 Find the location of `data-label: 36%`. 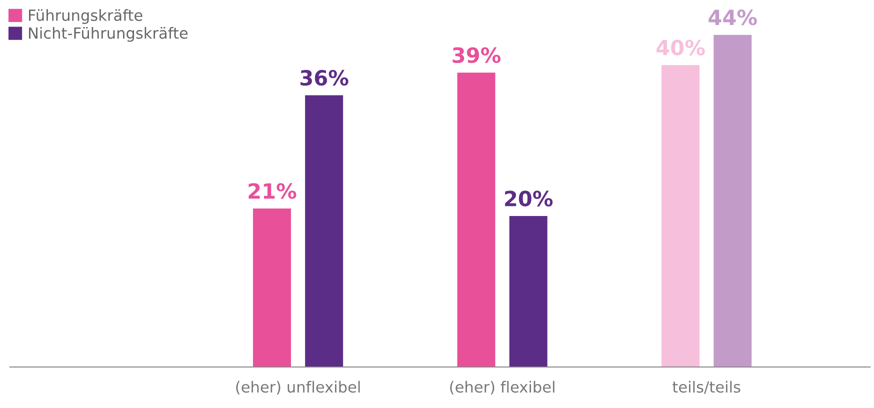

data-label: 36% is located at coordinates (324, 78).